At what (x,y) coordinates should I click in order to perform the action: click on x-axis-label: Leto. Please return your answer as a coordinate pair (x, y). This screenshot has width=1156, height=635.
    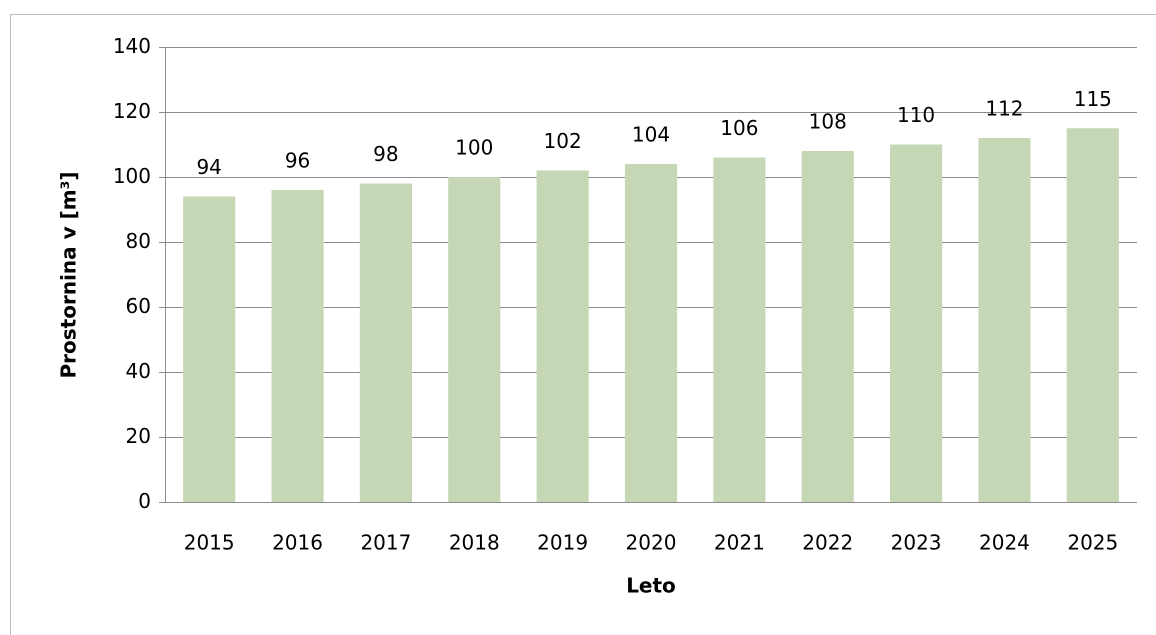
    Looking at the image, I should click on (651, 586).